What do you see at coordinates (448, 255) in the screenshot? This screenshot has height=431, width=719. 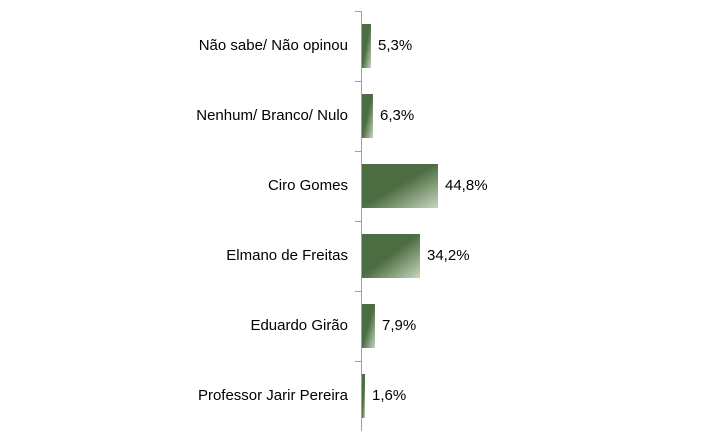 I see `value-label: 34,2%` at bounding box center [448, 255].